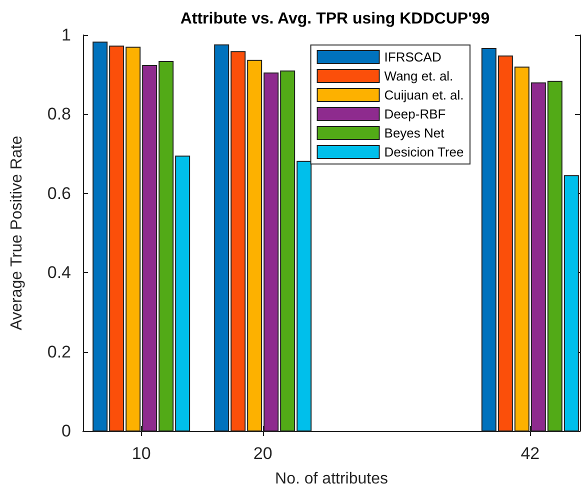 The width and height of the screenshot is (582, 492). I want to click on x-tick-label: 20, so click(262, 453).